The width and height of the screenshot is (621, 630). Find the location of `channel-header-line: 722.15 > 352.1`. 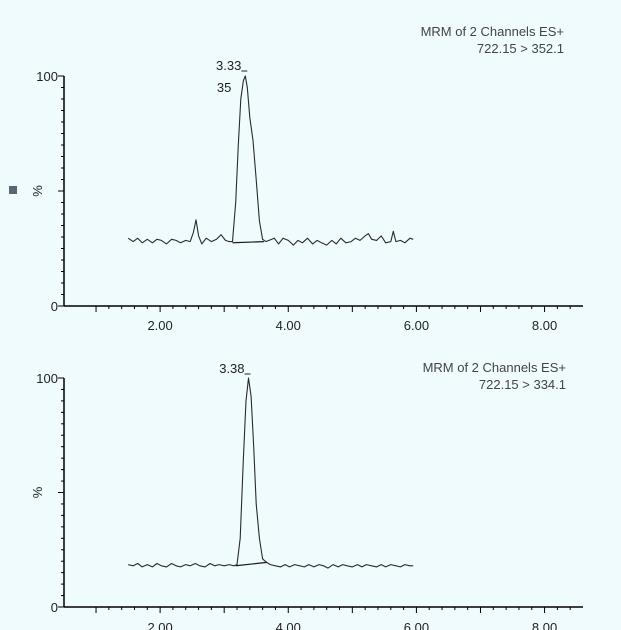

channel-header-line: 722.15 > 352.1 is located at coordinates (520, 48).